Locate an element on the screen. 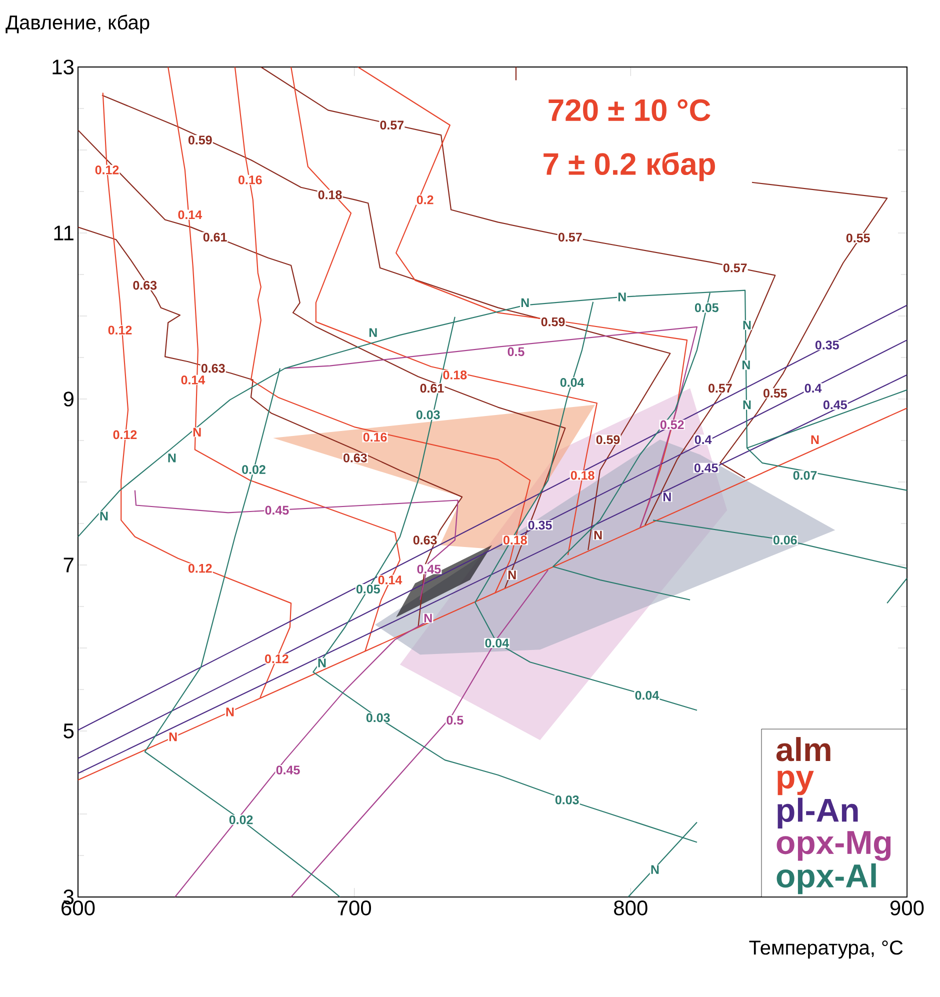 This screenshot has width=940, height=997. x-tick-label: 900 is located at coordinates (907, 908).